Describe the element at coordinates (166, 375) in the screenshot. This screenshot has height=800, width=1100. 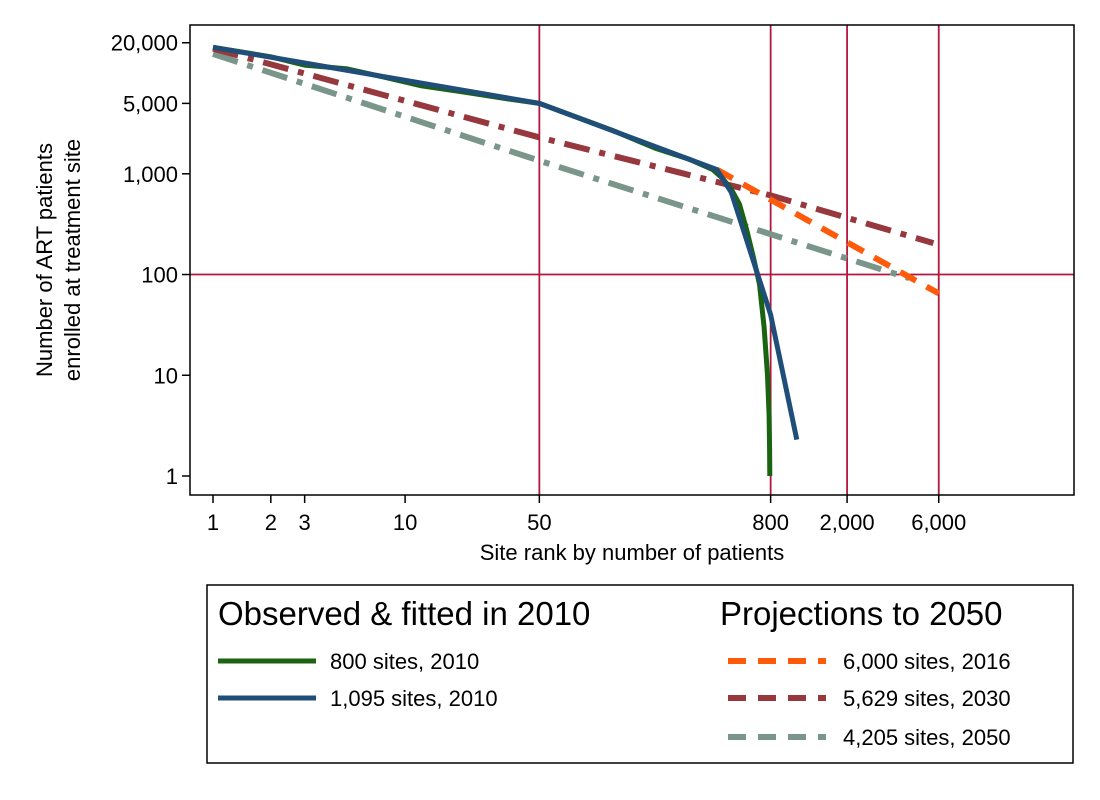
I see `y-tick-label: 10` at that location.